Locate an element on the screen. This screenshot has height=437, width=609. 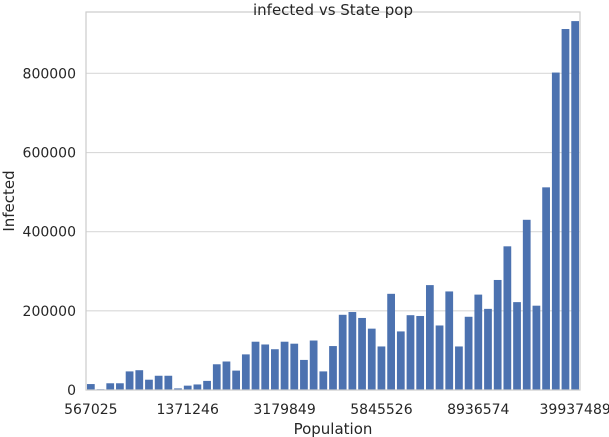
x-tick-label: 3179849 is located at coordinates (284, 410).